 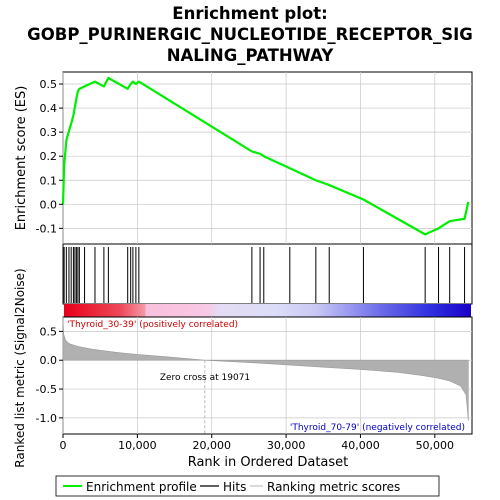 What do you see at coordinates (20, 367) in the screenshot?
I see `metric-y-axis-label: Ranked list metric (Signal2Noise)` at bounding box center [20, 367].